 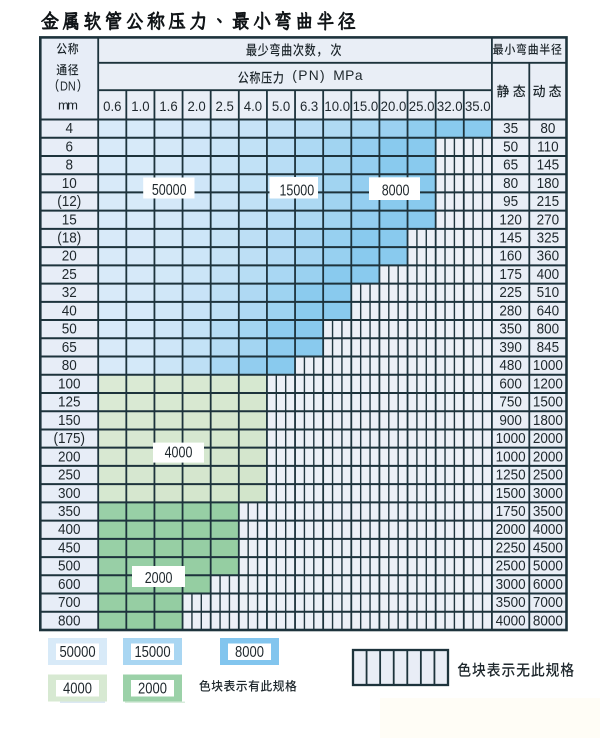 What do you see at coordinates (511, 548) in the screenshot?
I see `svg-text: 2250` at bounding box center [511, 548].